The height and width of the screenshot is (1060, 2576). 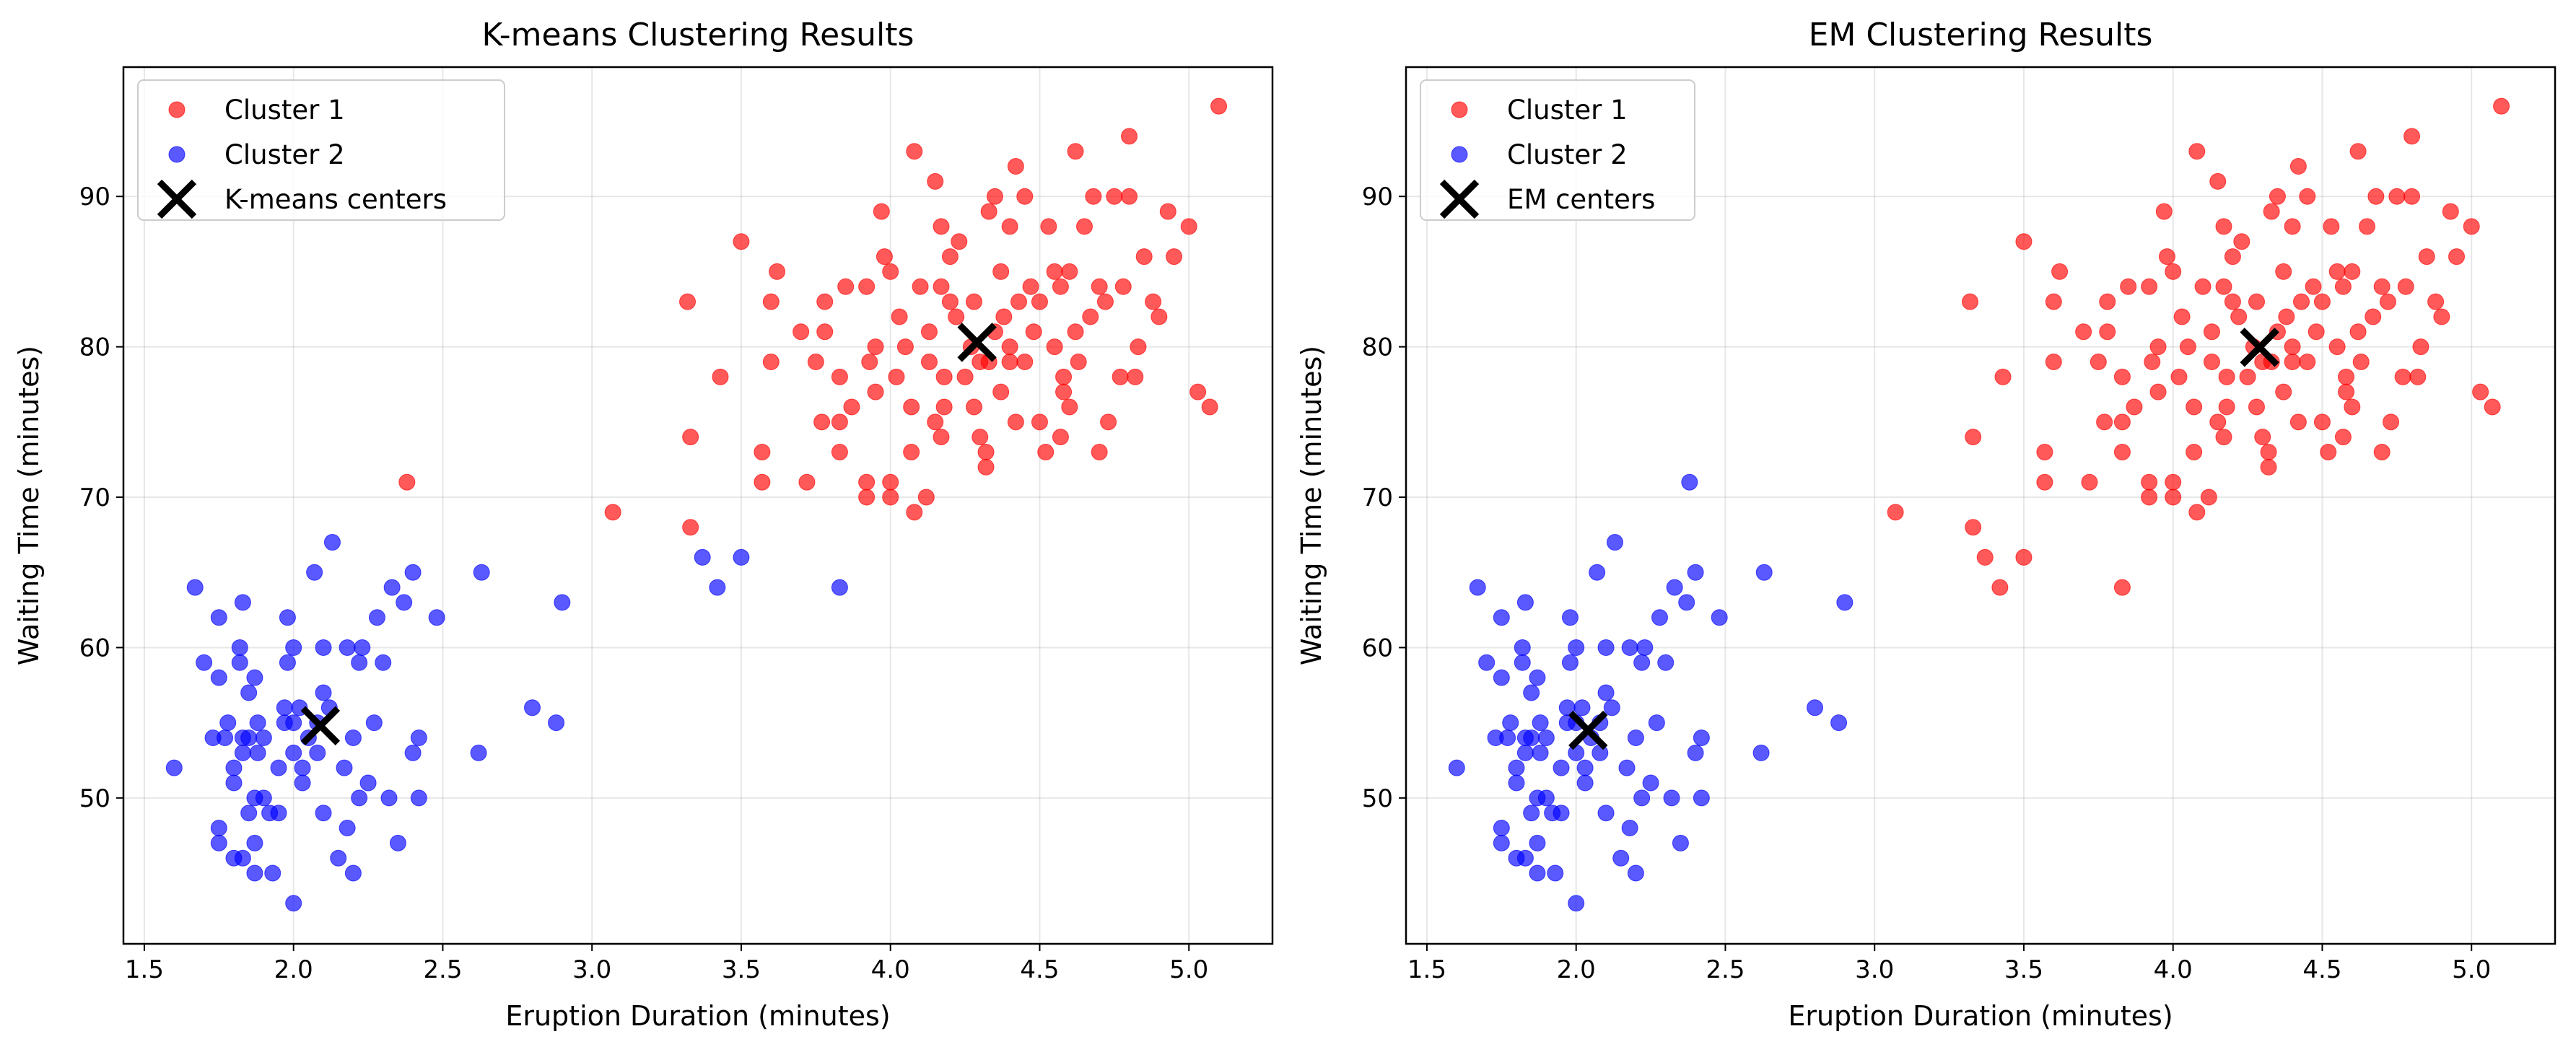 I want to click on legend: Cluster 1 Cluster 2 EM centers, so click(x=1557, y=150).